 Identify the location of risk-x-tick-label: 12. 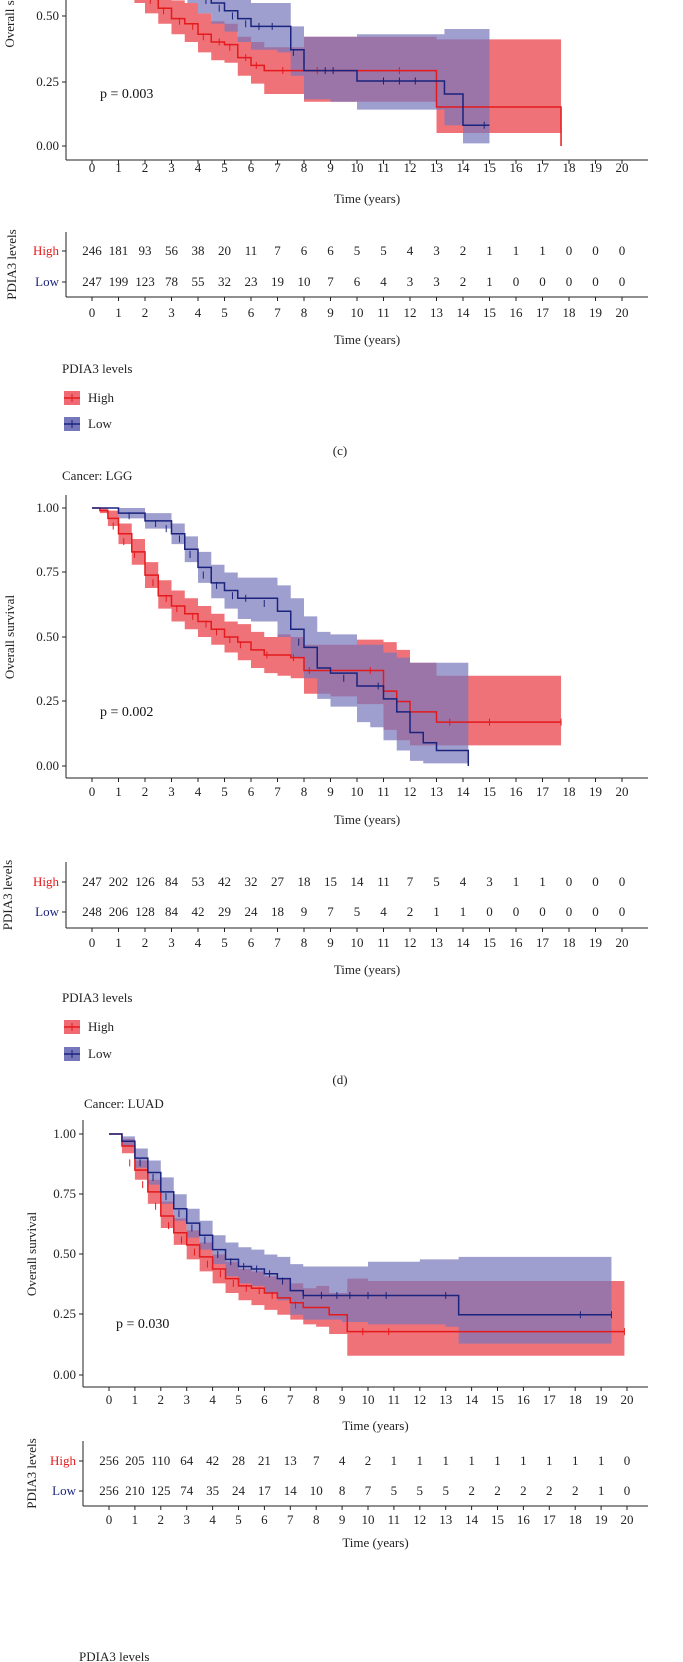
(419, 1519).